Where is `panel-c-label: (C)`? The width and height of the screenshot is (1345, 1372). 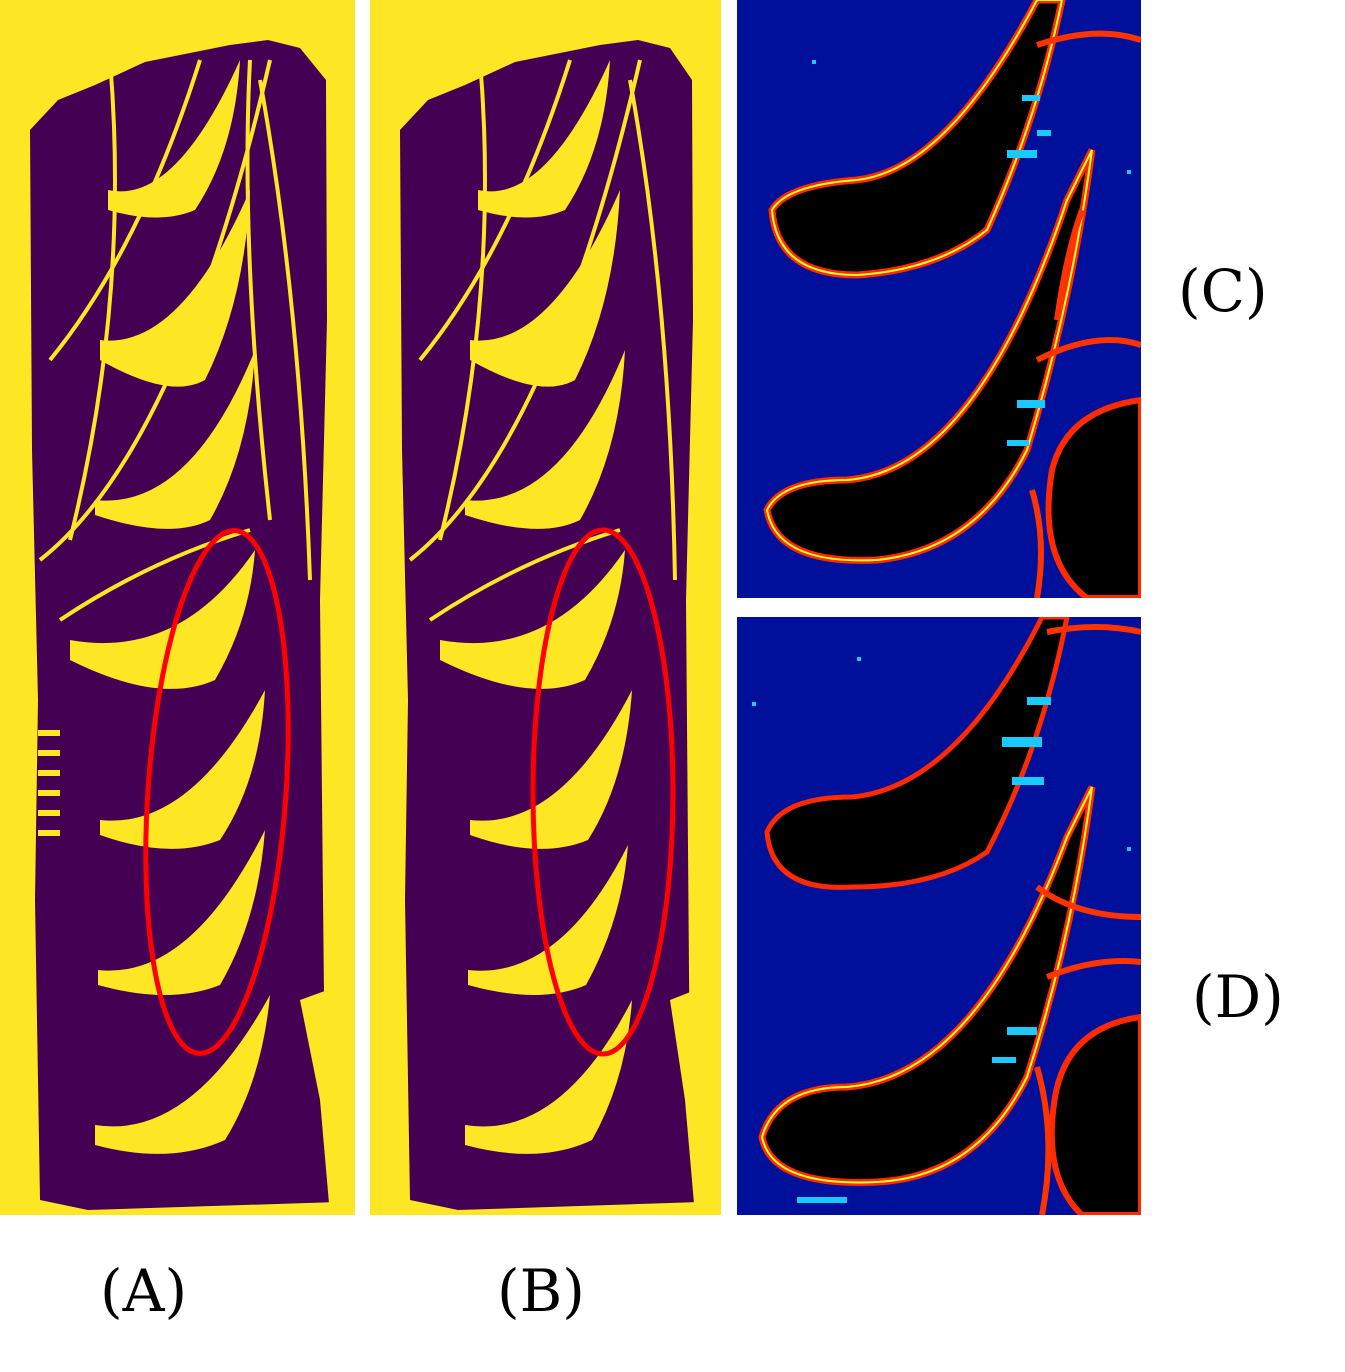
panel-c-label: (C) is located at coordinates (1223, 291).